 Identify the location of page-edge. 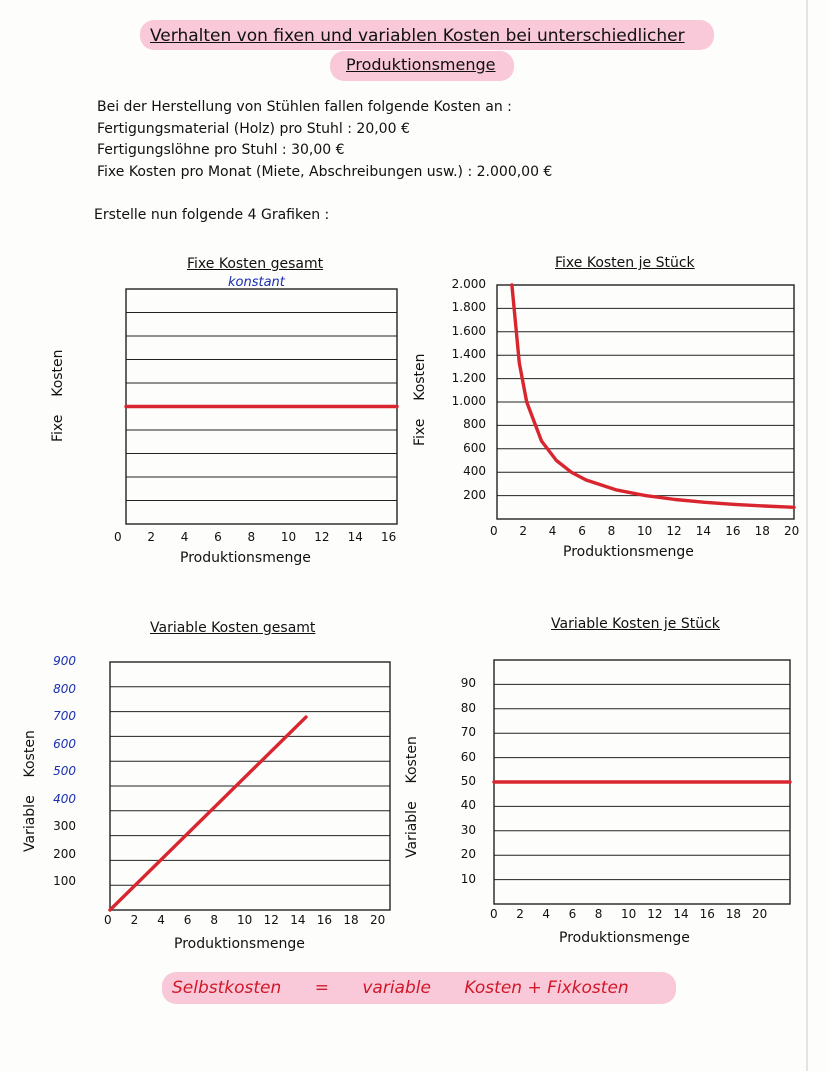
(807, 535).